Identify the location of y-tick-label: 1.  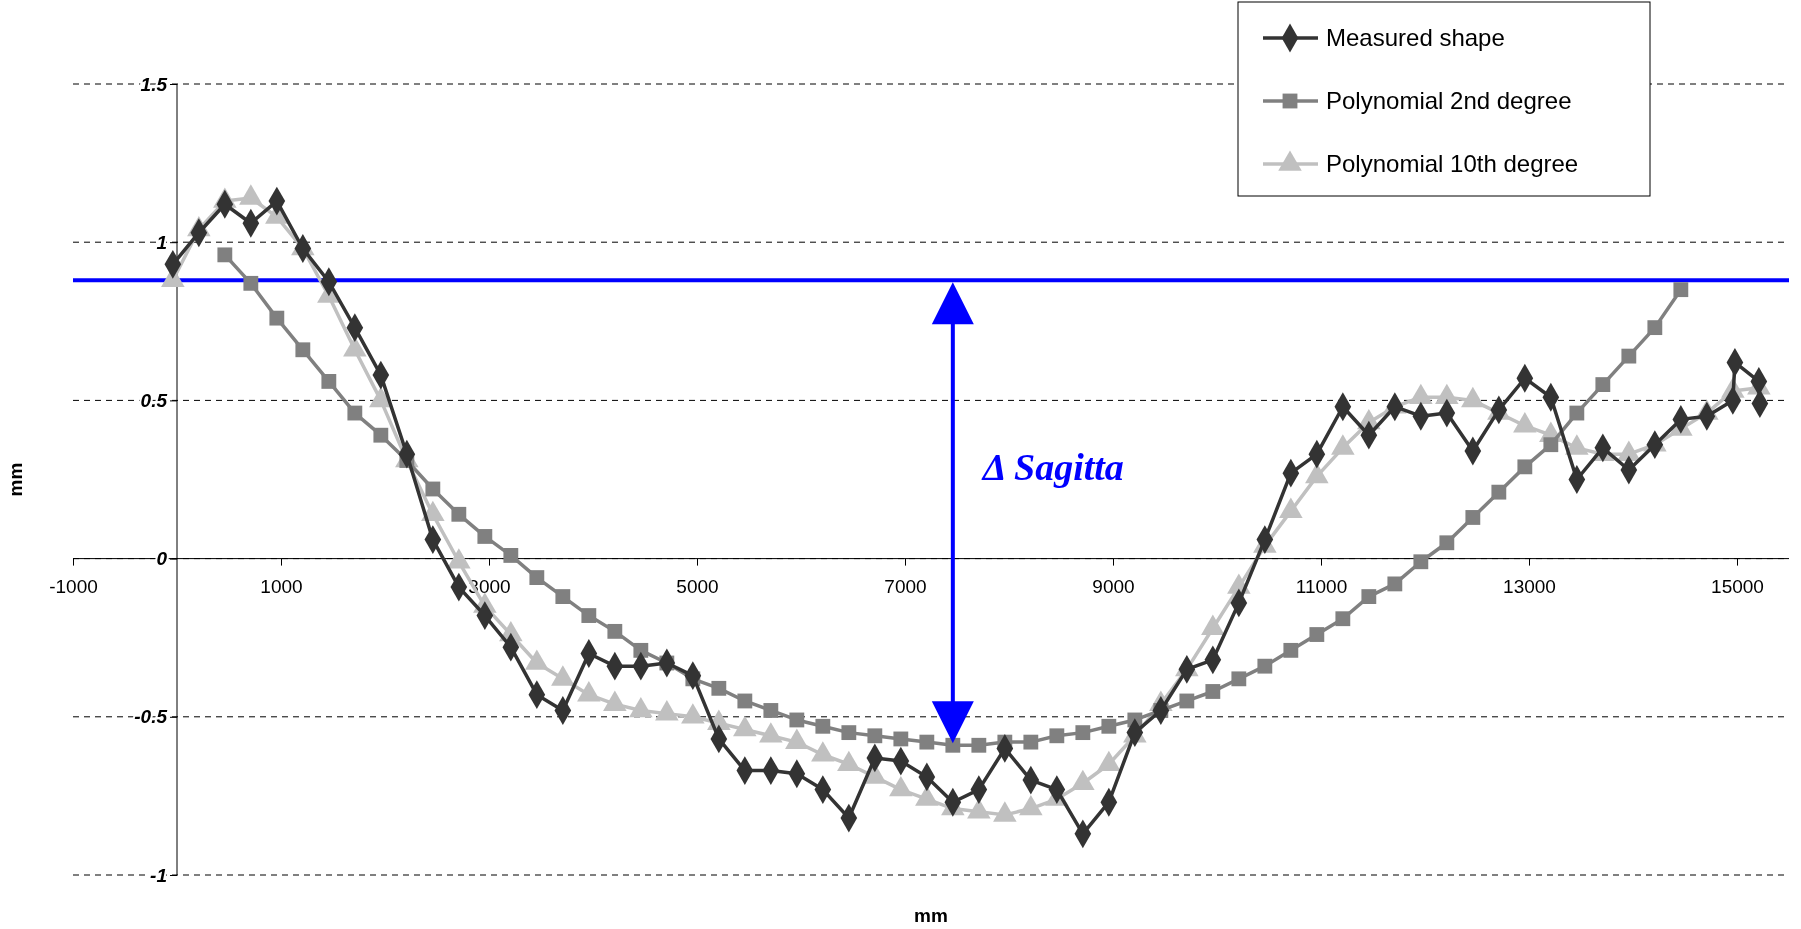
(161, 242).